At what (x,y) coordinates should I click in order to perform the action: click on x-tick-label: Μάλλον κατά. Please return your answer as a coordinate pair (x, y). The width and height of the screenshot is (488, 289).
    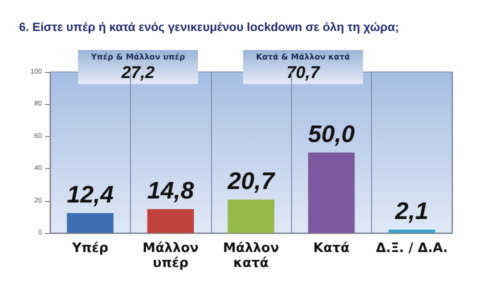
    Looking at the image, I should click on (251, 256).